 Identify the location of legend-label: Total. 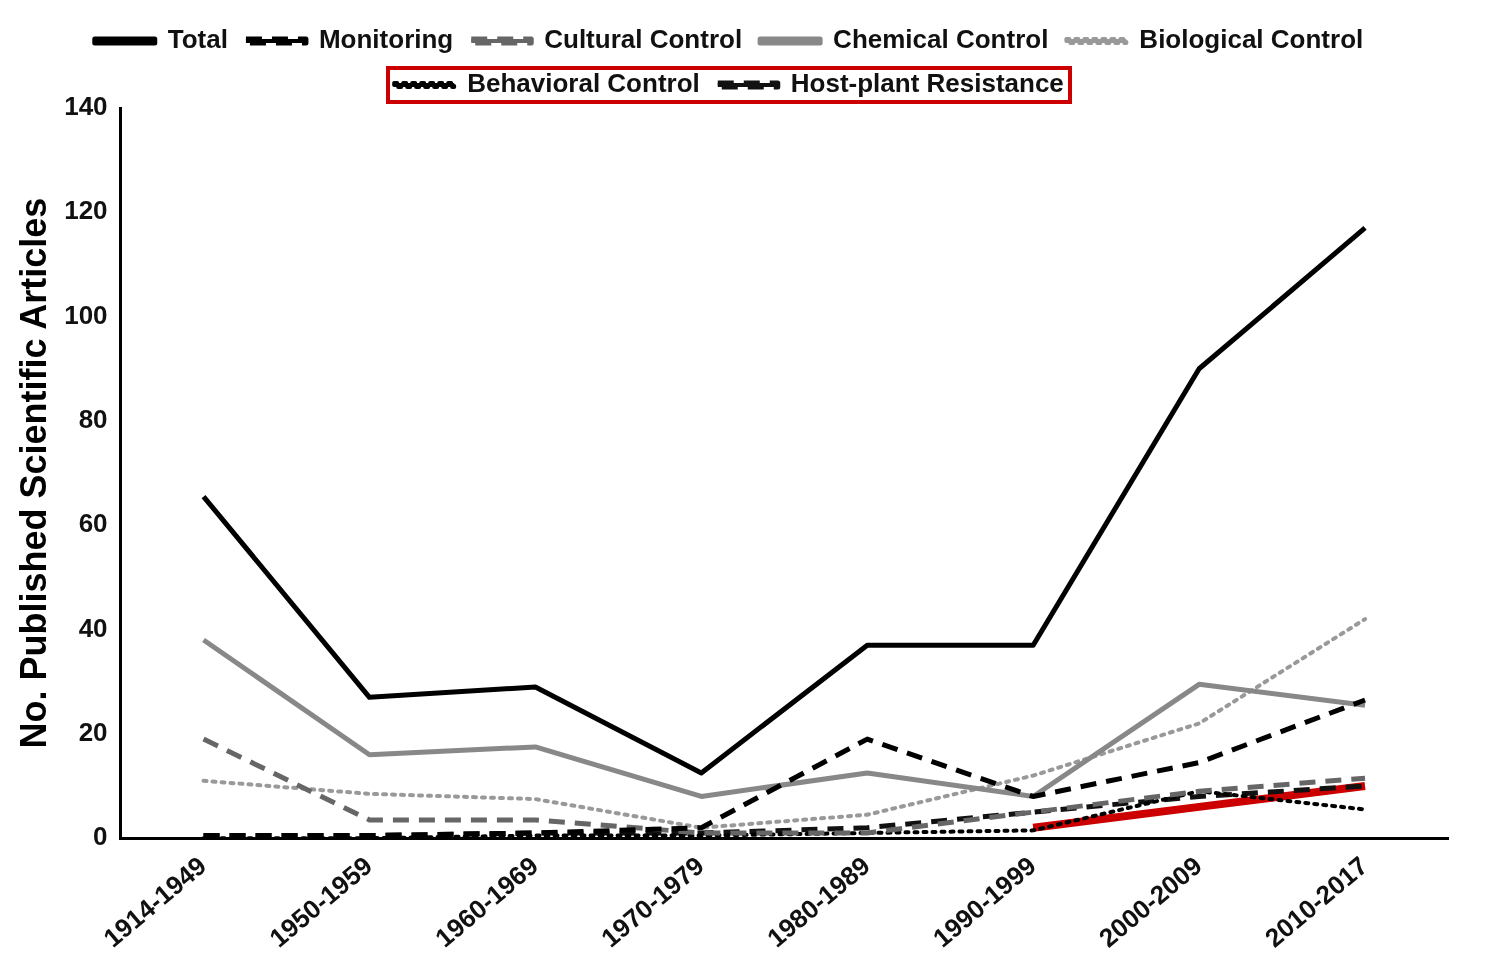
(197, 39).